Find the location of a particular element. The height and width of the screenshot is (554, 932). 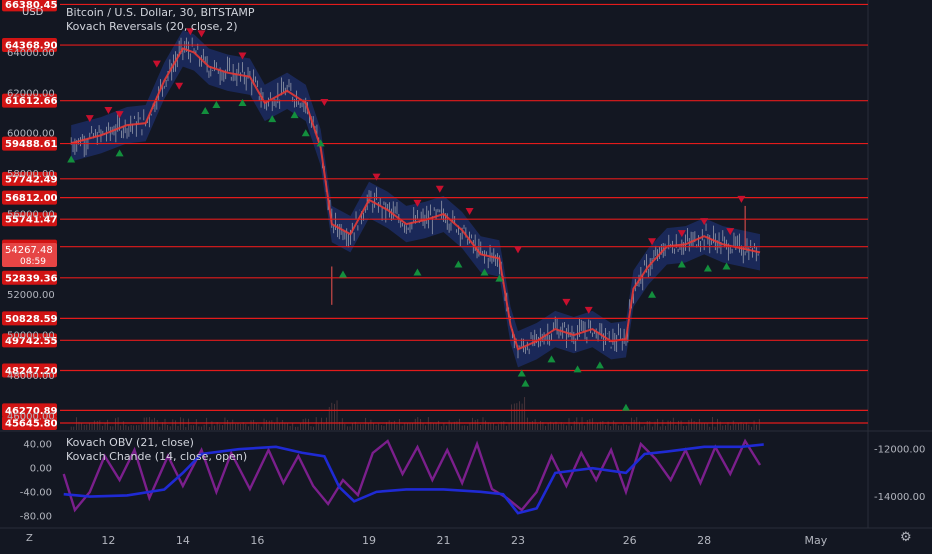

chande-indicator-legend: Kovach Chande (14, close, open) is located at coordinates (157, 456).